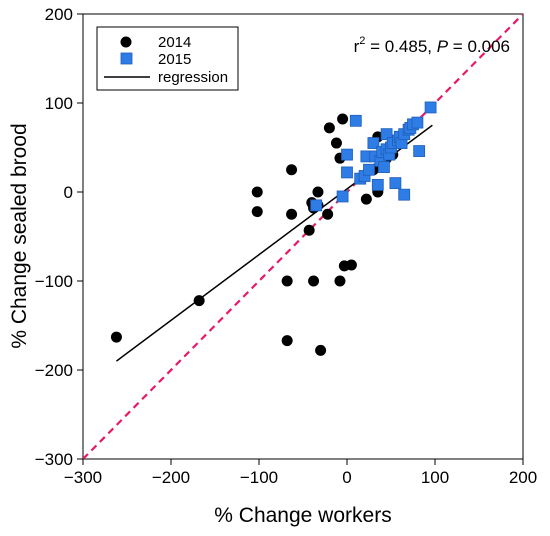 Image resolution: width=550 pixels, height=536 pixels. I want to click on legend-label-2015: 2015, so click(174, 59).